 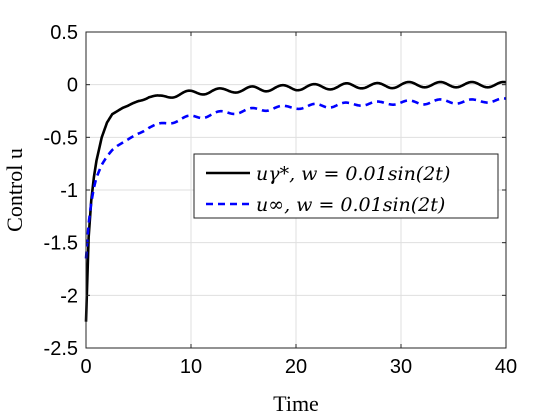 What do you see at coordinates (64, 33) in the screenshot?
I see `y-tick-label: 0.5` at bounding box center [64, 33].